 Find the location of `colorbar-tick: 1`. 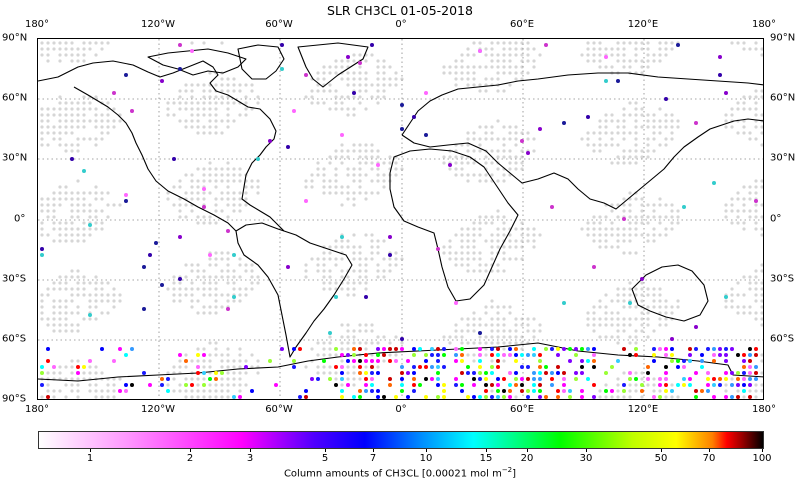

colorbar-tick: 1 is located at coordinates (90, 458).